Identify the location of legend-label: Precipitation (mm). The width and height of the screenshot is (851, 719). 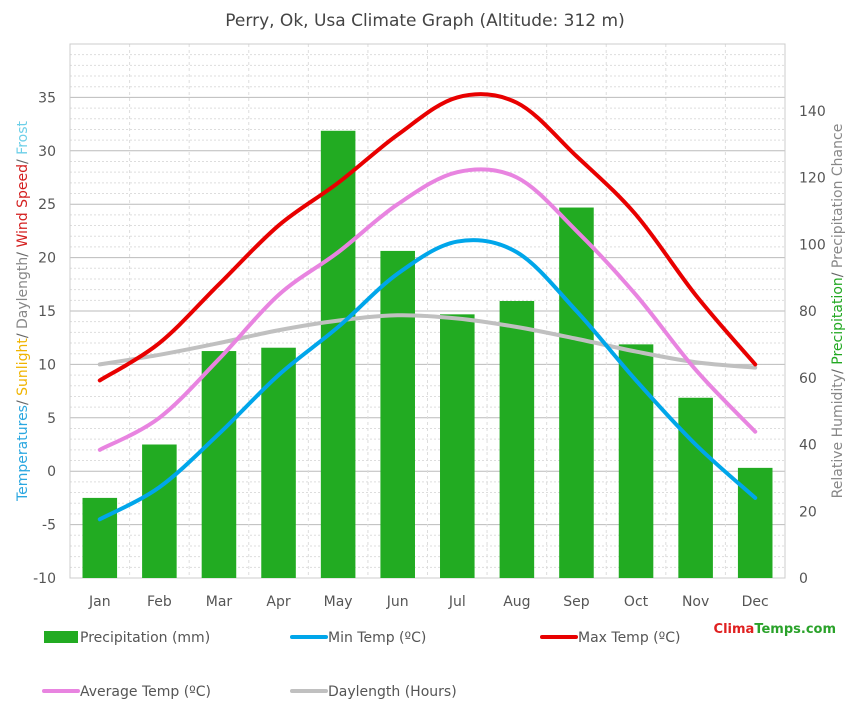
(145, 638).